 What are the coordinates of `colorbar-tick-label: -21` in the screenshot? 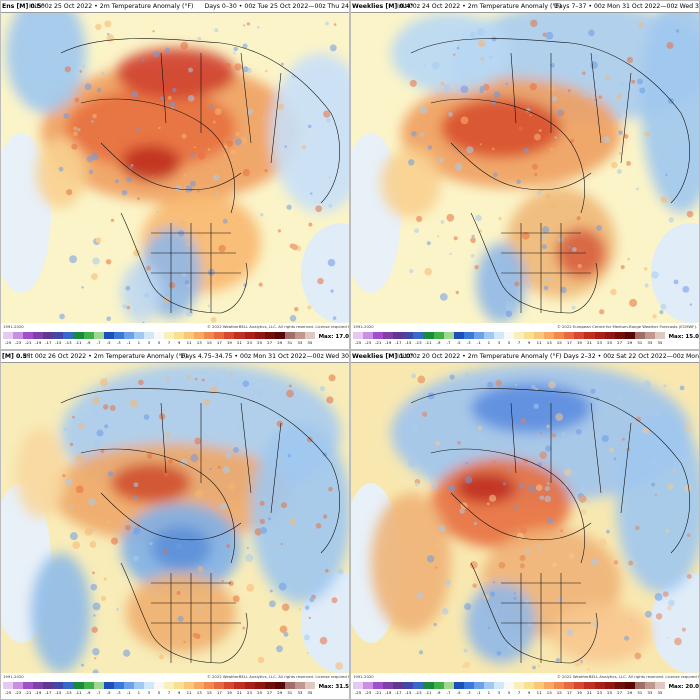 It's located at (378, 342).